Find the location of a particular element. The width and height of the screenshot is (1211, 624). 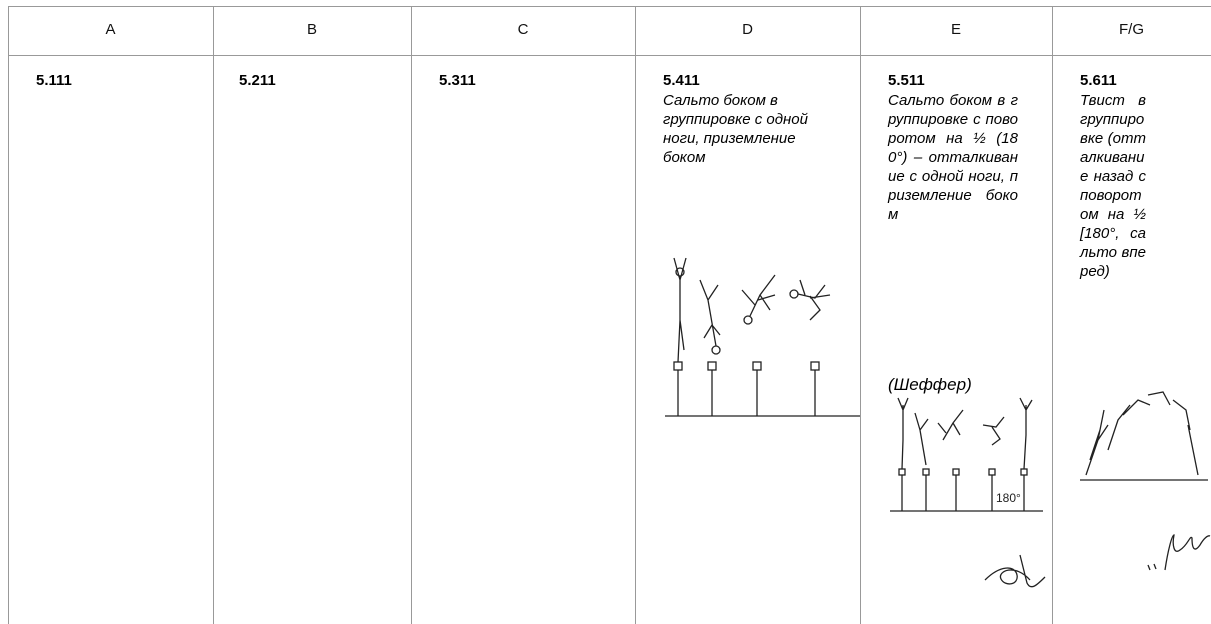

column-header: E is located at coordinates (955, 29).